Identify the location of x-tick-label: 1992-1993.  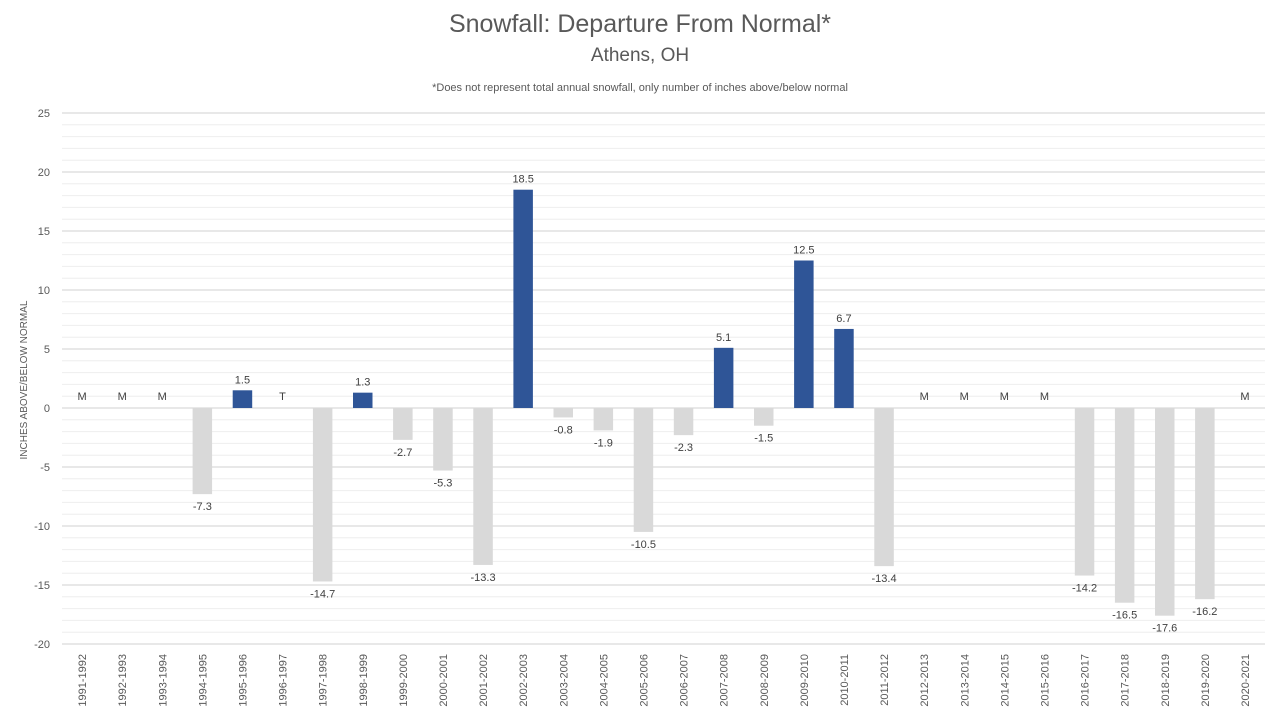
(123, 680).